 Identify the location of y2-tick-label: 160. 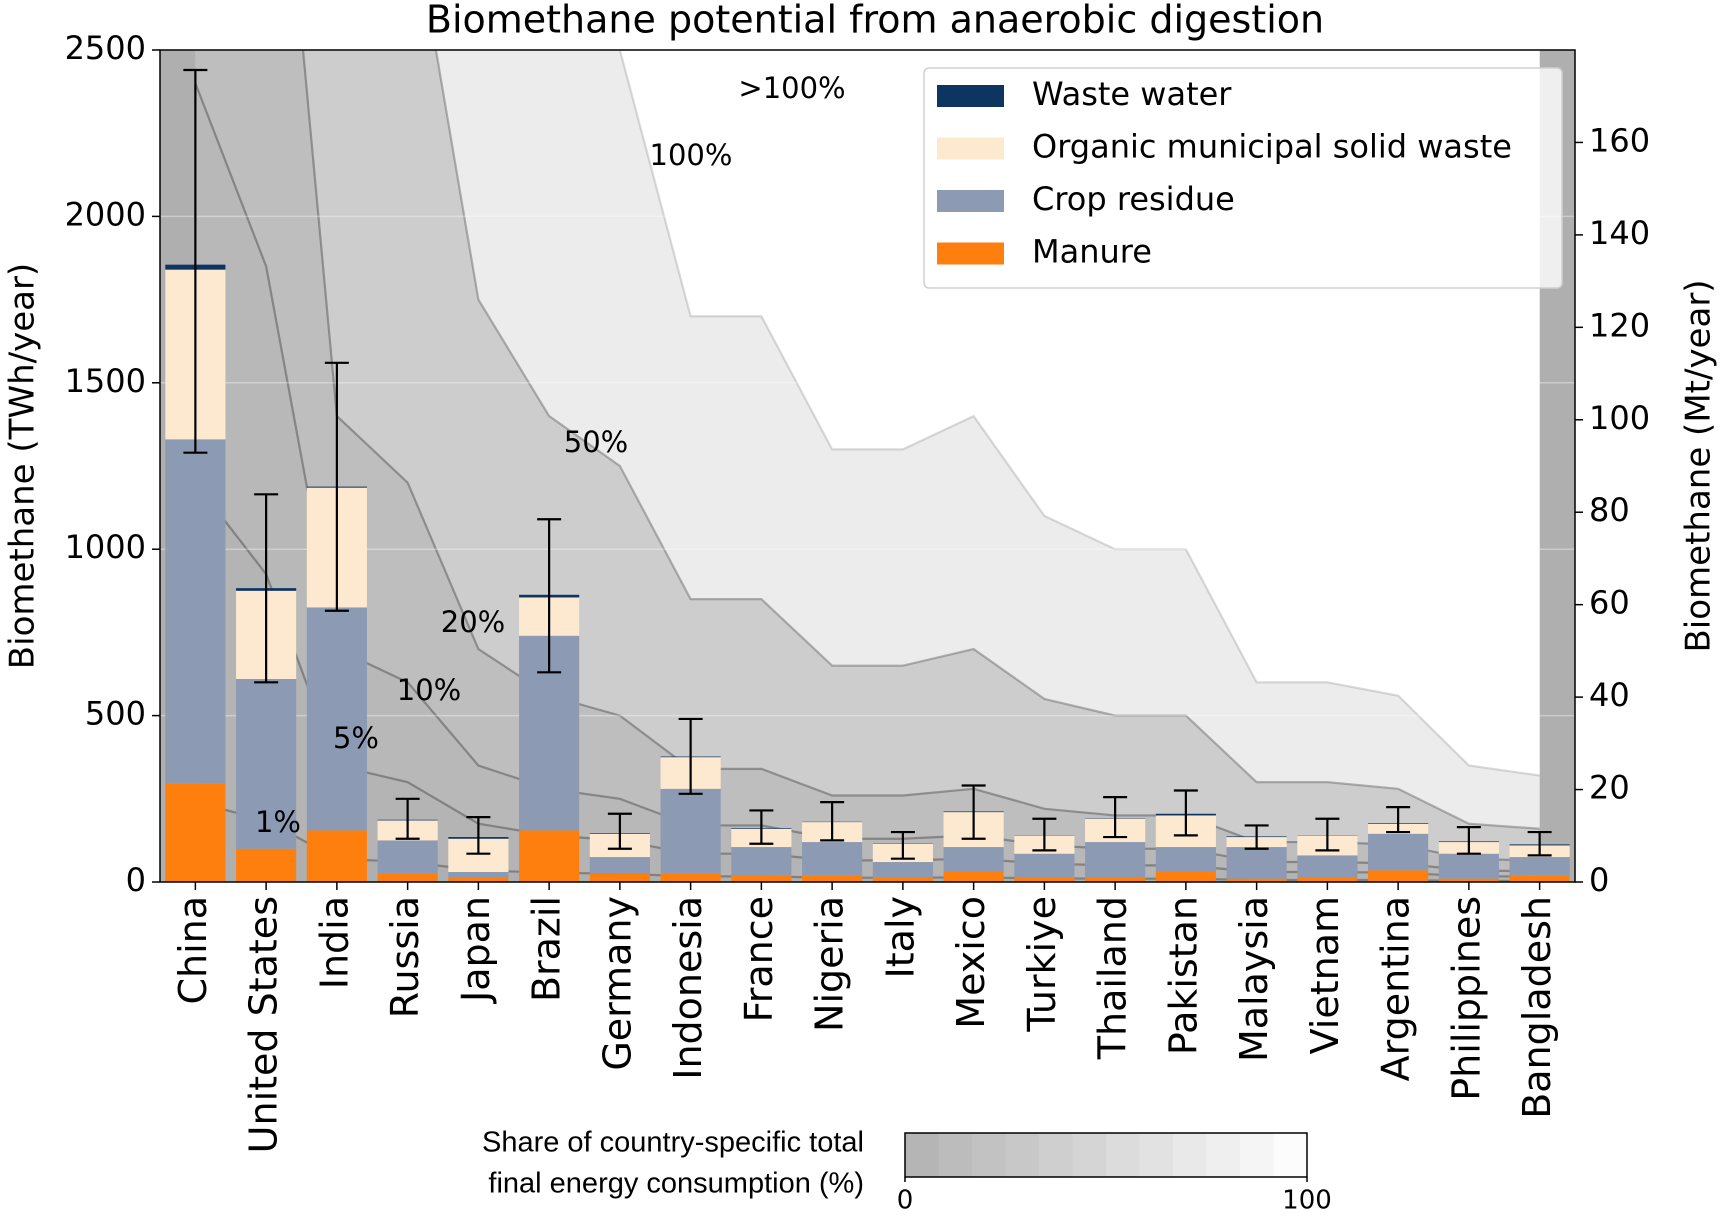
(1619, 140).